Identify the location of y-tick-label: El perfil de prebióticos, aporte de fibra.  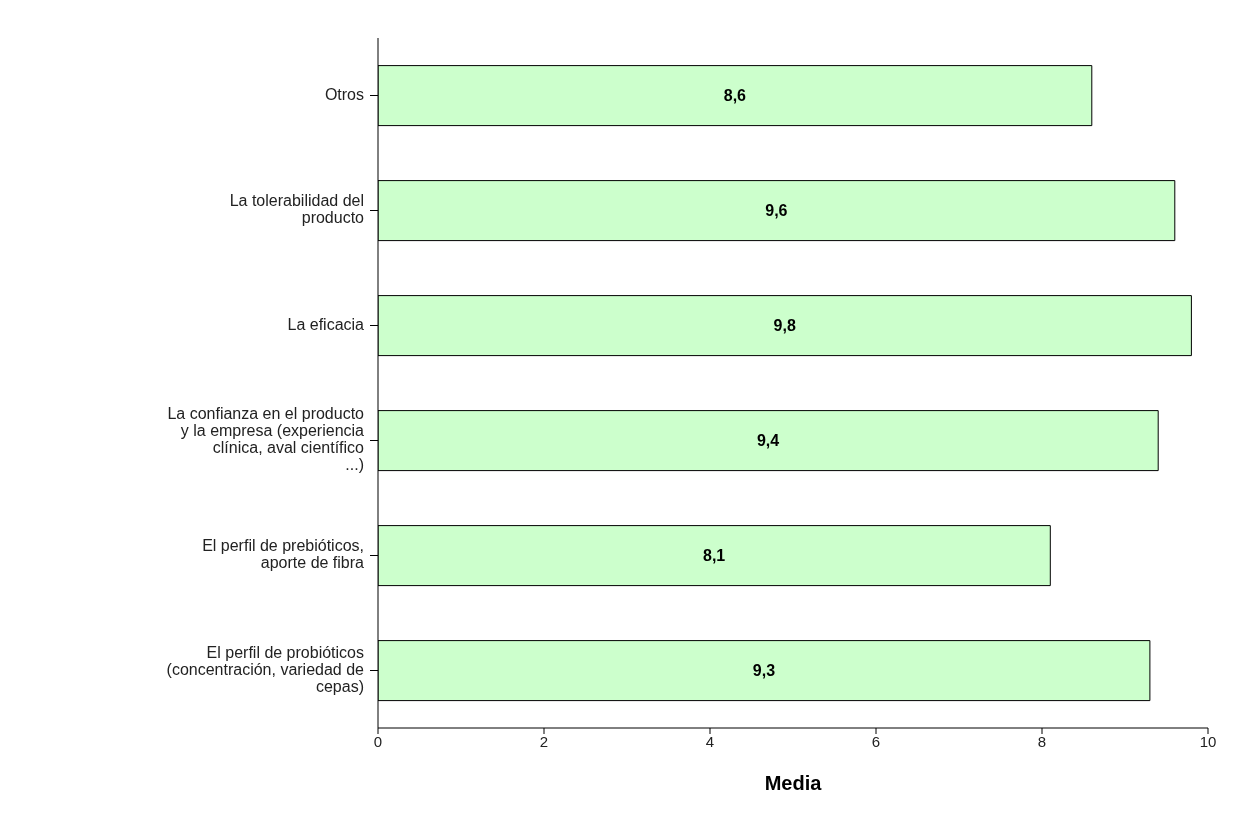
(283, 554).